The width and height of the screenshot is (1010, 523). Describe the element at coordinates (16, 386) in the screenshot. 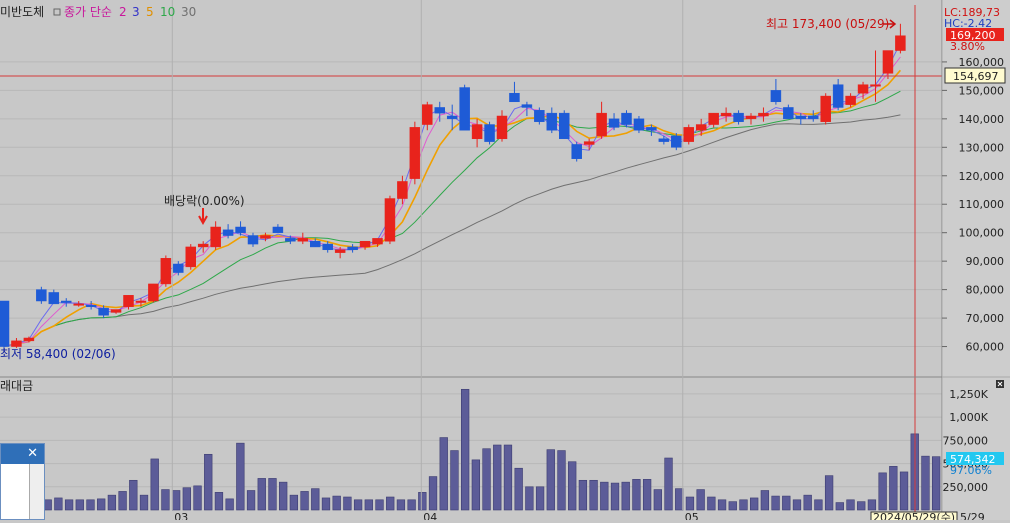

I see `volume-title: 래대금` at that location.